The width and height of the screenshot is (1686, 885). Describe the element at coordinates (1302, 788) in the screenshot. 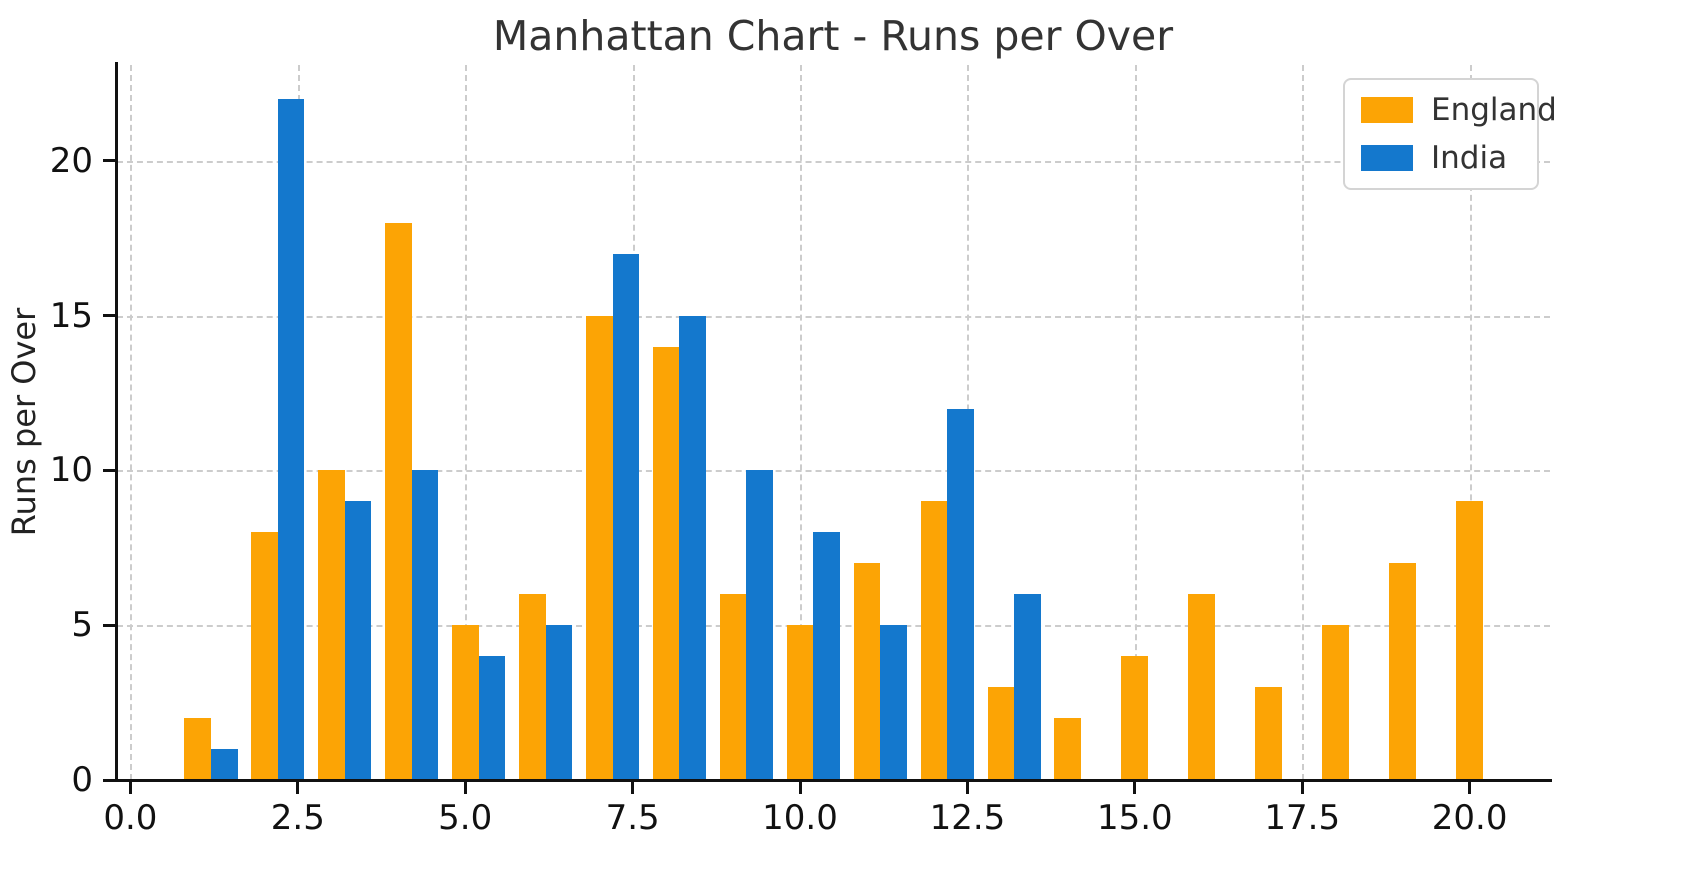

I see `x-tick-17.5` at that location.